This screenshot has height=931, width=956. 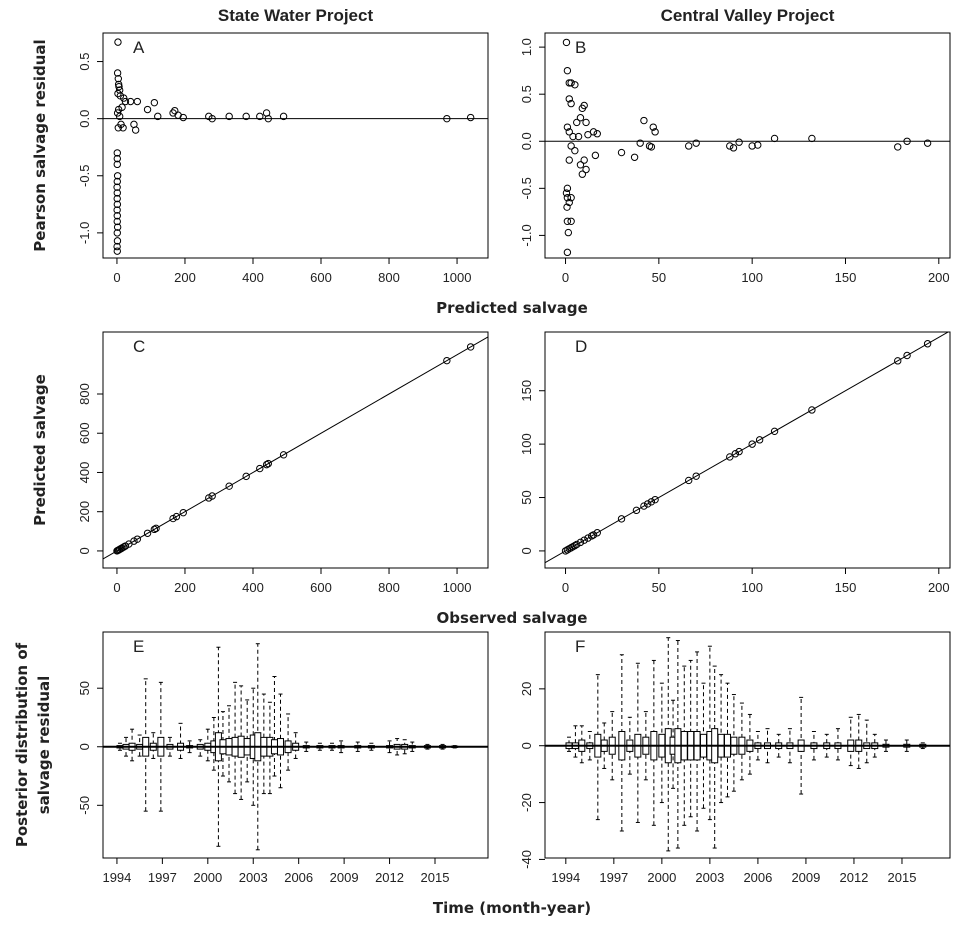 What do you see at coordinates (581, 346) in the screenshot?
I see `panel-letter: D` at bounding box center [581, 346].